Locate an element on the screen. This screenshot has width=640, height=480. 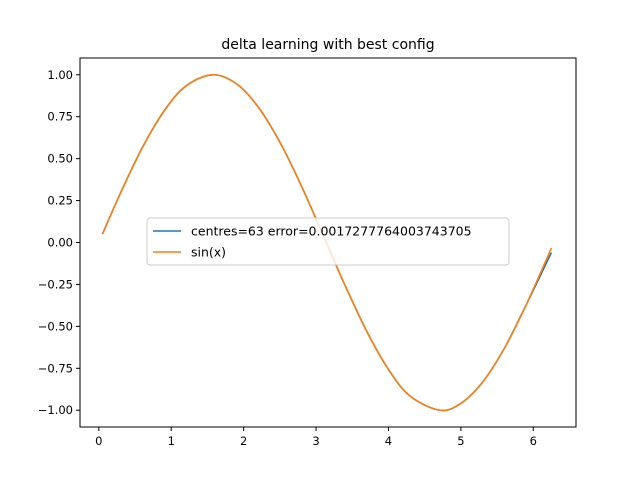
x-tick-label: 1 is located at coordinates (171, 441).